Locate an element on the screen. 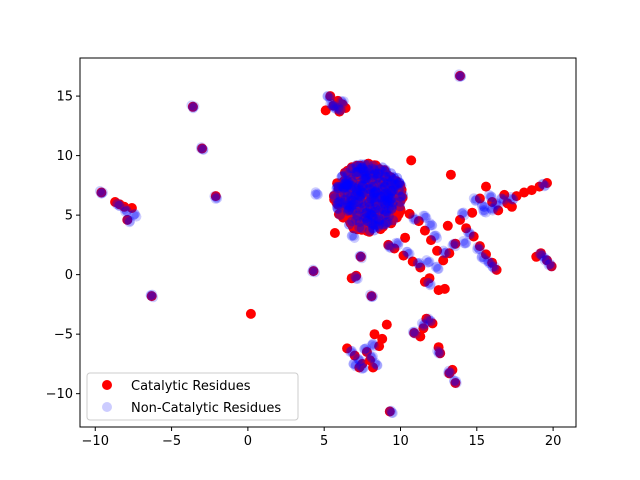 The height and width of the screenshot is (480, 640). x-tick-label: 20 is located at coordinates (553, 441).